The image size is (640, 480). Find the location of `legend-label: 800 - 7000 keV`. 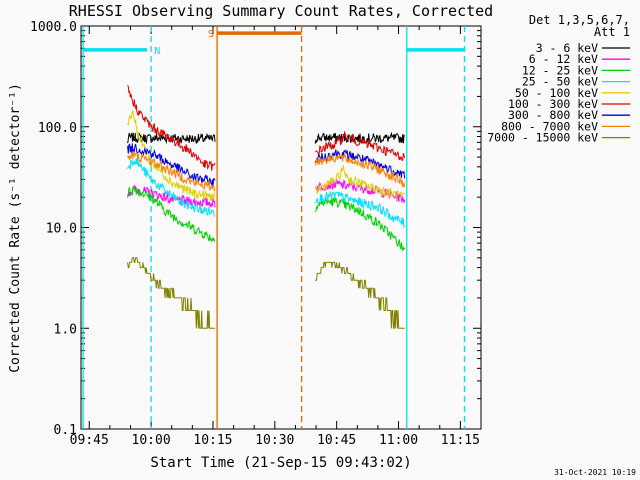

legend-label: 800 - 7000 keV is located at coordinates (549, 126).